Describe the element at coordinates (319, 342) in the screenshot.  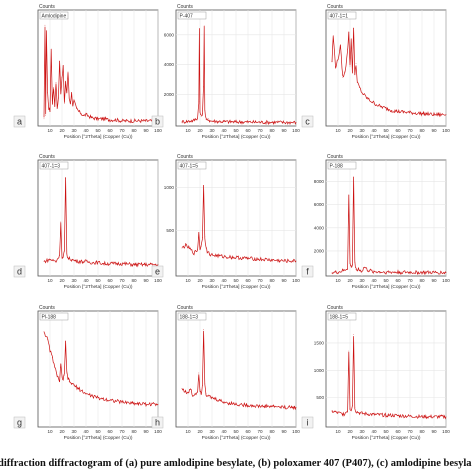
I see `y-tick-label: 1500` at that location.